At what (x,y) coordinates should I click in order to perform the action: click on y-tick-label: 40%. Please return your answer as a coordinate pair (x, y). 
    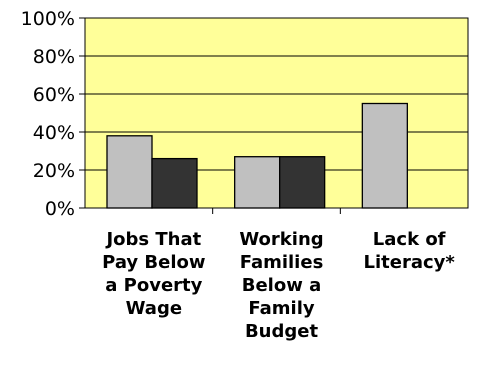
    Looking at the image, I should click on (54, 133).